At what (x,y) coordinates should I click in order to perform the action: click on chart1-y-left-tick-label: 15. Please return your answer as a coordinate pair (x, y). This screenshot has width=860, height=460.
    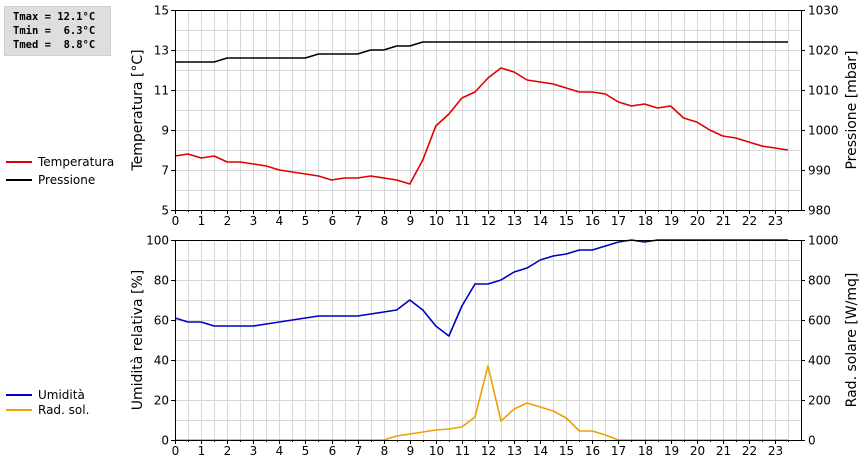
    Looking at the image, I should click on (161, 11).